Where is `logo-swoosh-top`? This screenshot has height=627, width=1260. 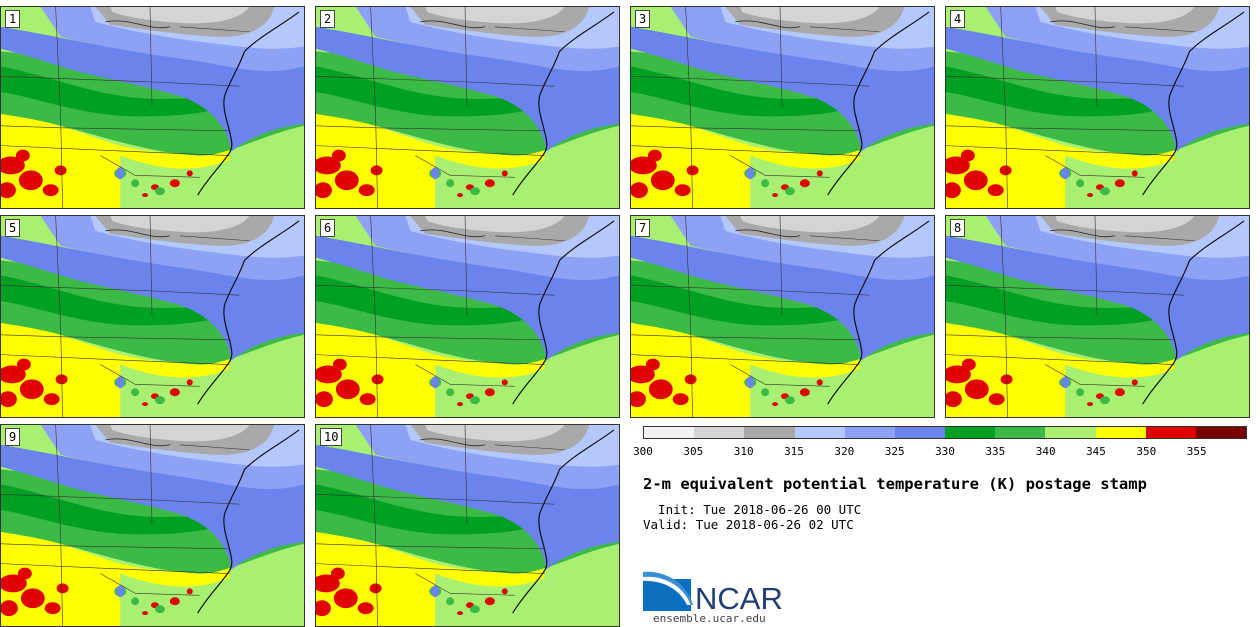
logo-swoosh-top is located at coordinates (668, 588).